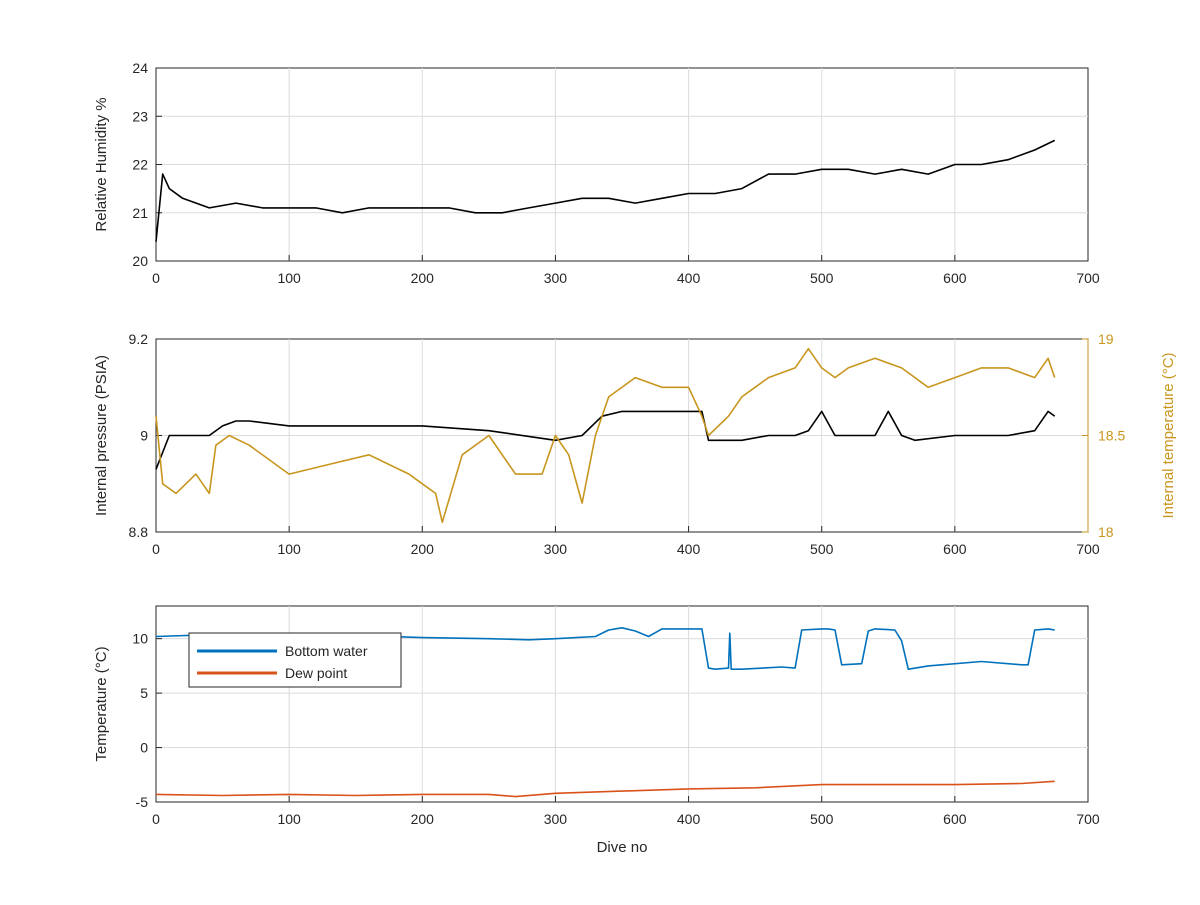 The image size is (1200, 905). Describe the element at coordinates (142, 802) in the screenshot. I see `y-tick-label: -5` at that location.